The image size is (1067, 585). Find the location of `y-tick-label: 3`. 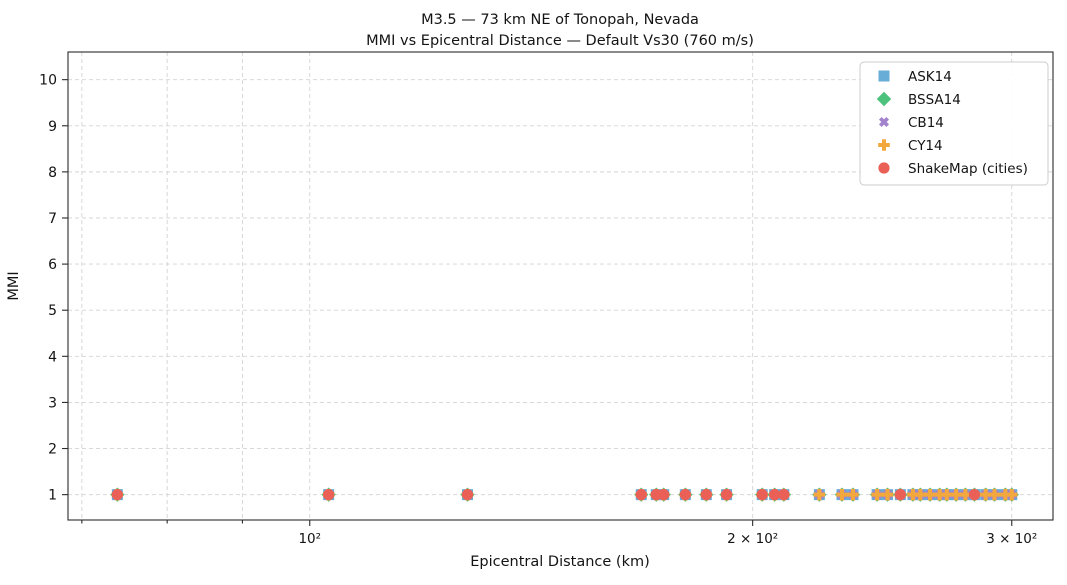

y-tick-label: 3 is located at coordinates (52, 403).